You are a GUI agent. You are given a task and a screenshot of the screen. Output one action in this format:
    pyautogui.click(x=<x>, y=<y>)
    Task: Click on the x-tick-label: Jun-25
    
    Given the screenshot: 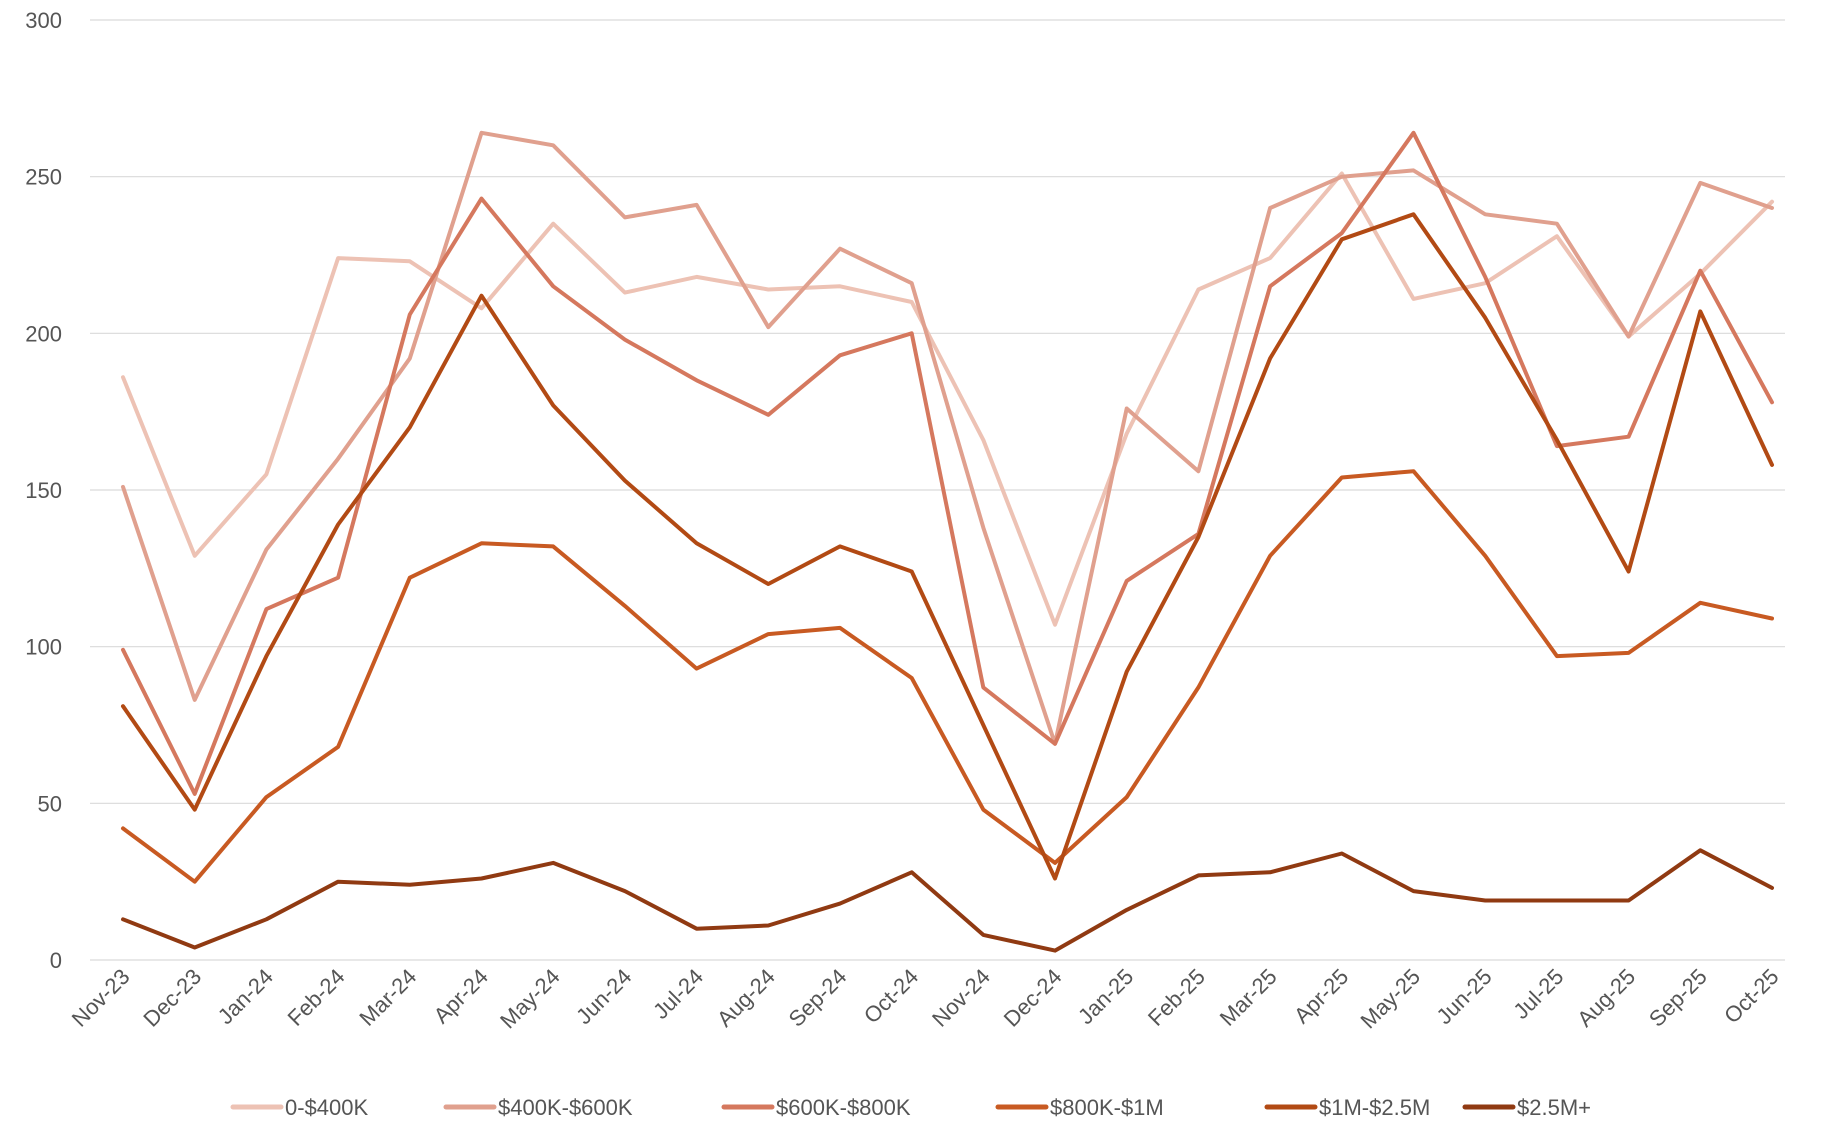 What is the action you would take?
    pyautogui.click(x=1464, y=996)
    